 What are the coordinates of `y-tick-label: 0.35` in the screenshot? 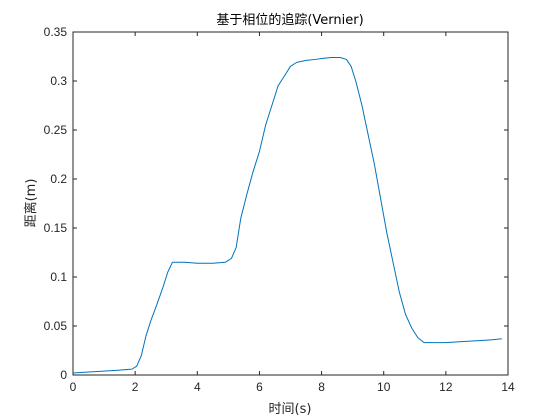 It's located at (56, 32).